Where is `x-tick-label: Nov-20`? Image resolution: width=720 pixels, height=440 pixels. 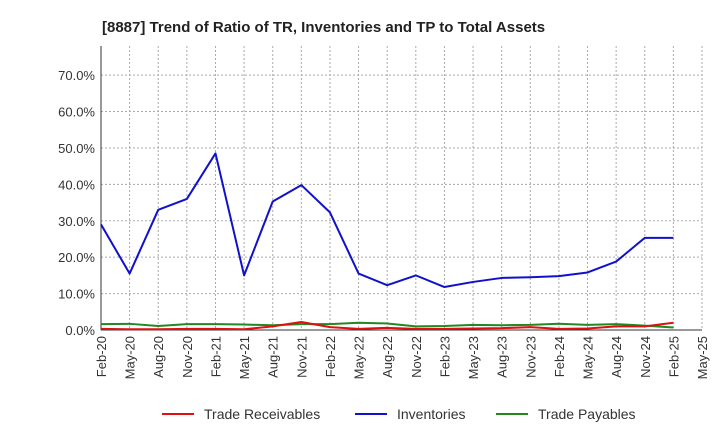
x-tick-label: Nov-20 is located at coordinates (187, 357).